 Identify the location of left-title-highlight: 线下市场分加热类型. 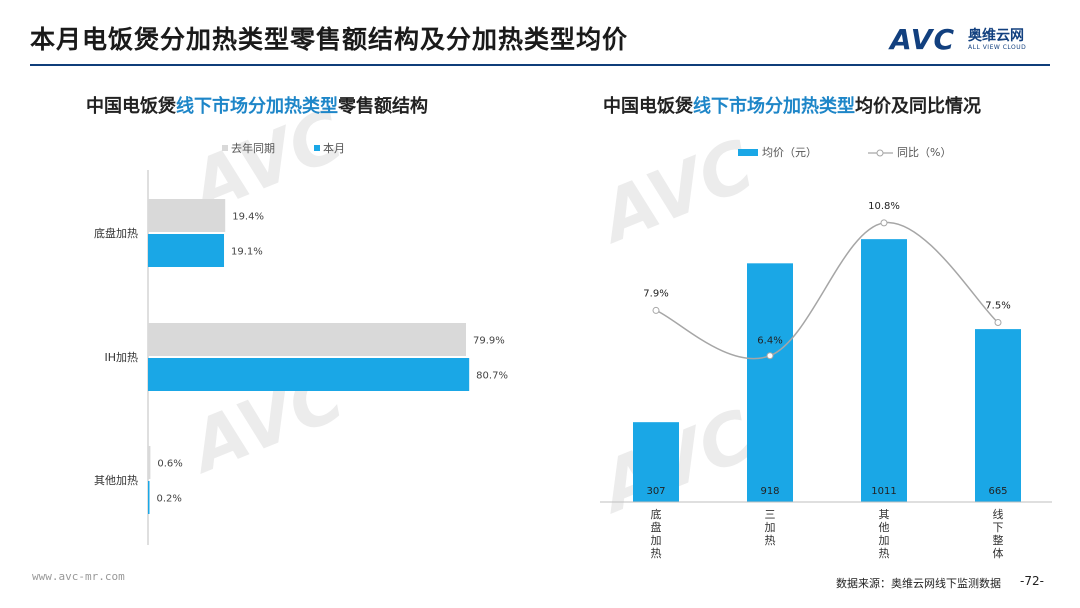
(257, 106).